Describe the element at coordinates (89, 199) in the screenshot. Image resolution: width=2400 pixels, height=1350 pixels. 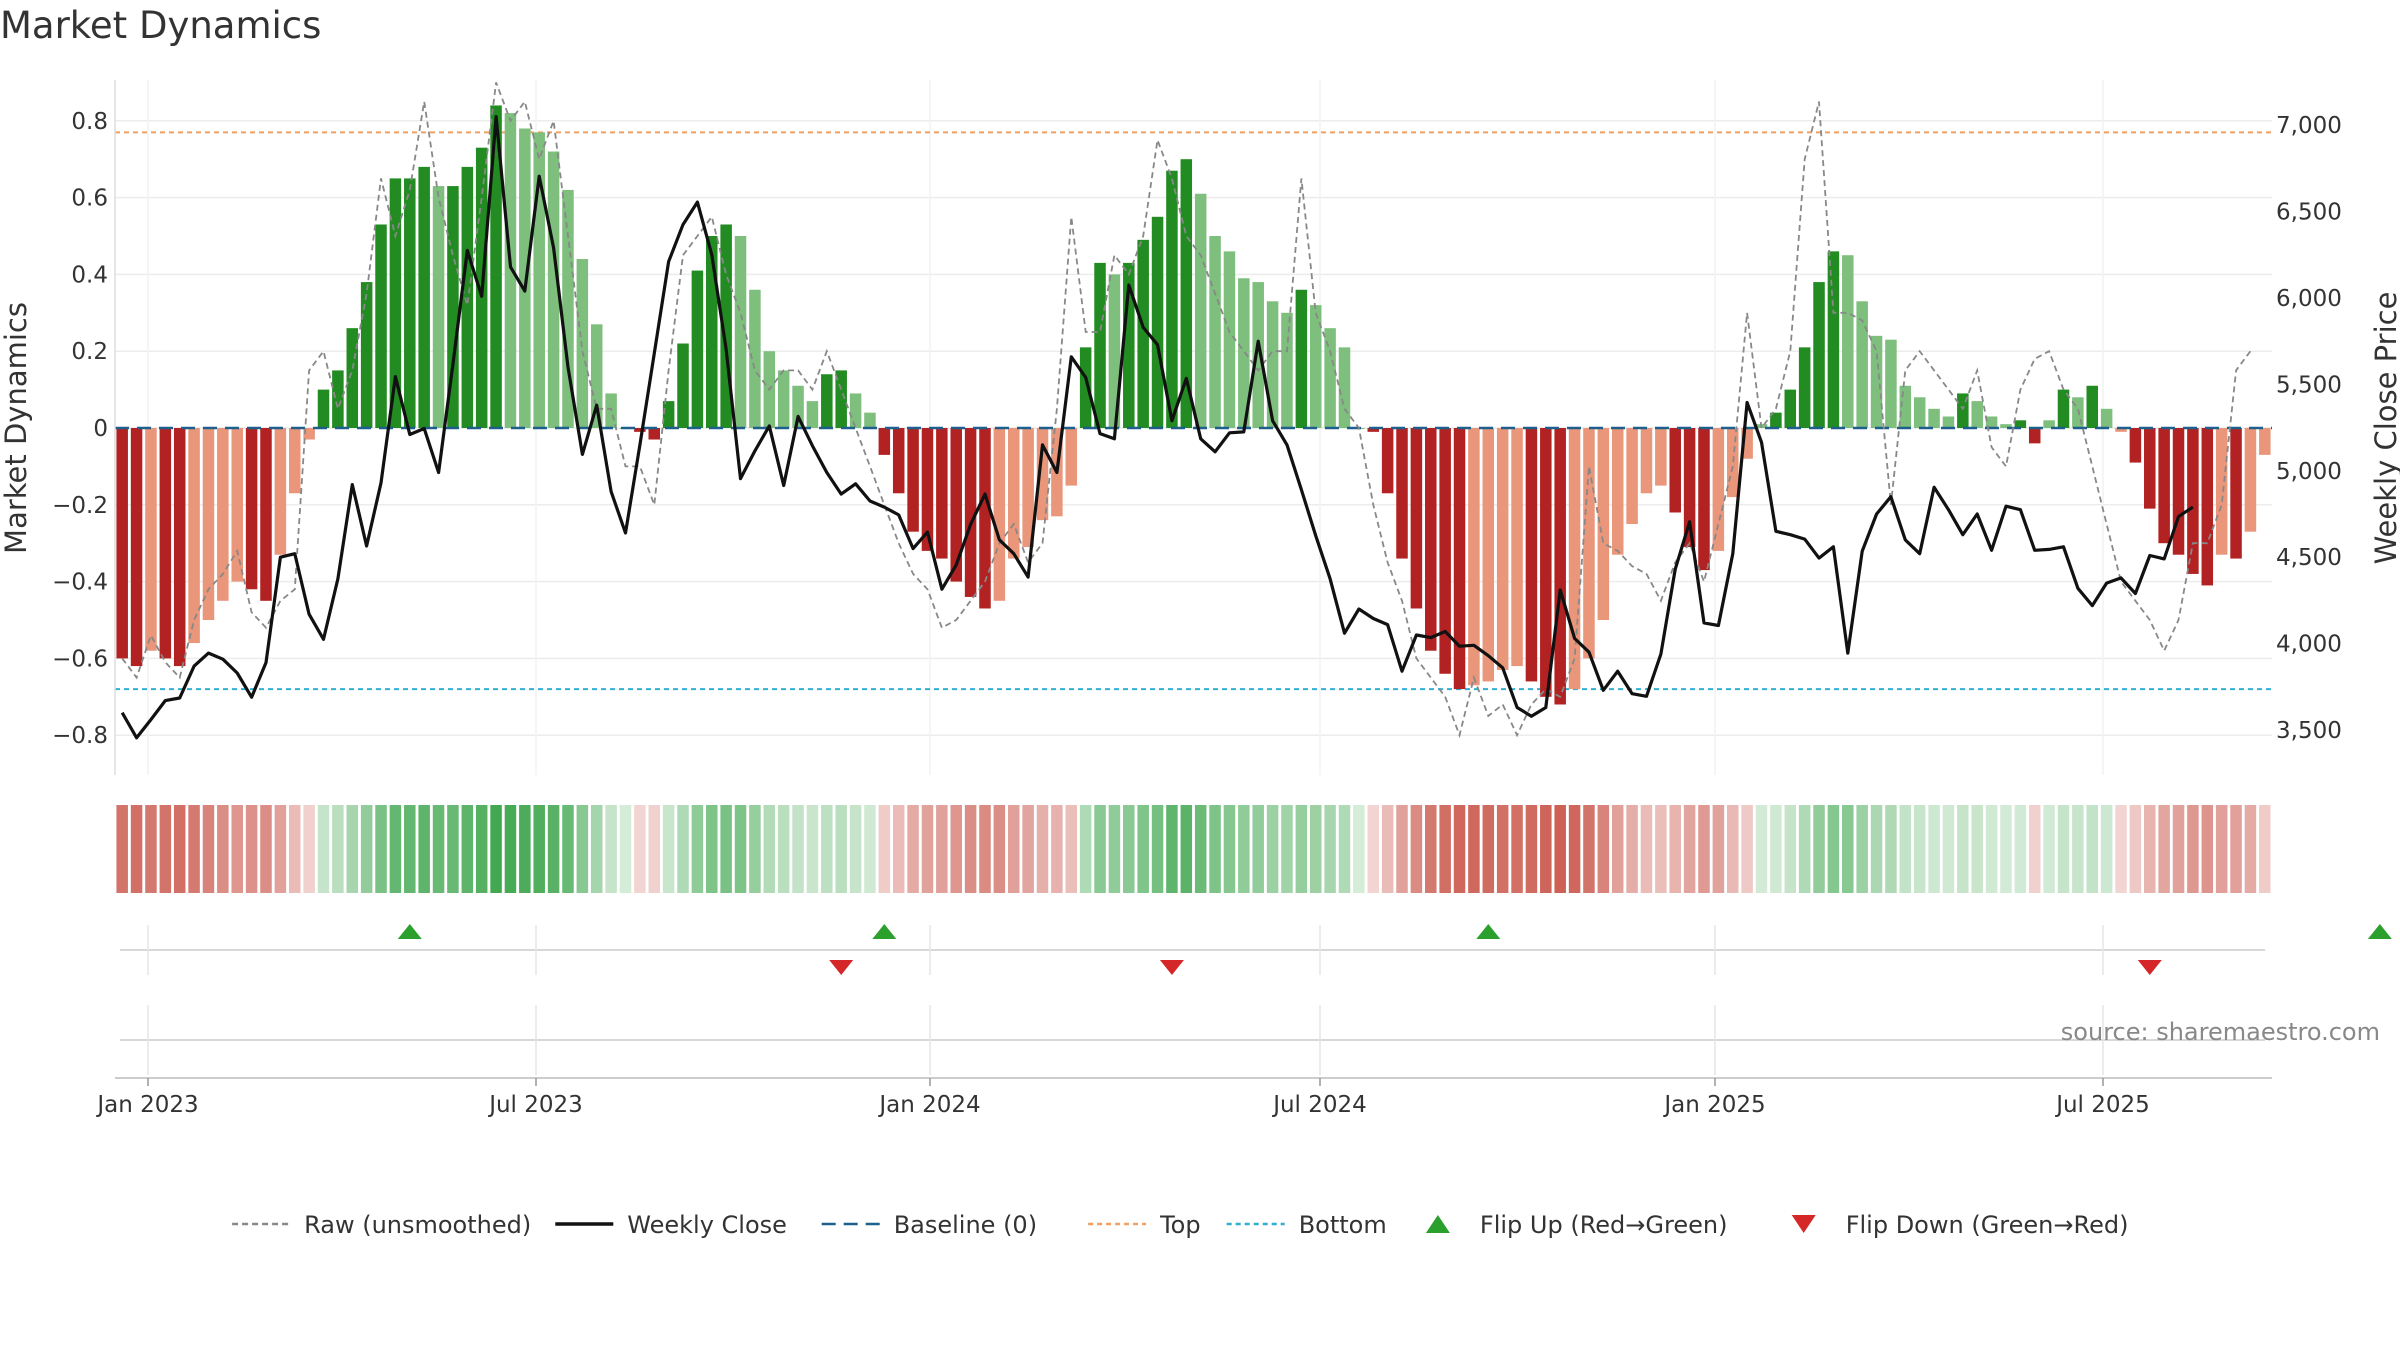
I see `y-tick-label: 0.6` at that location.